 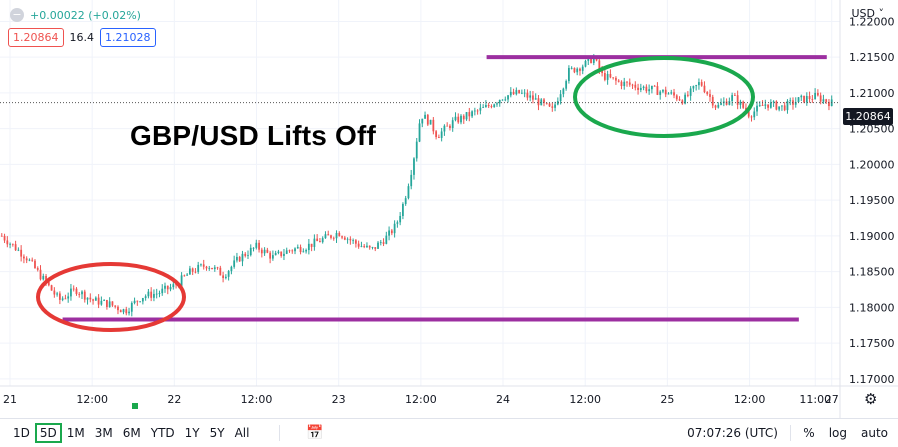 I want to click on price-change: +0.00022 (+0.02%), so click(x=85, y=15).